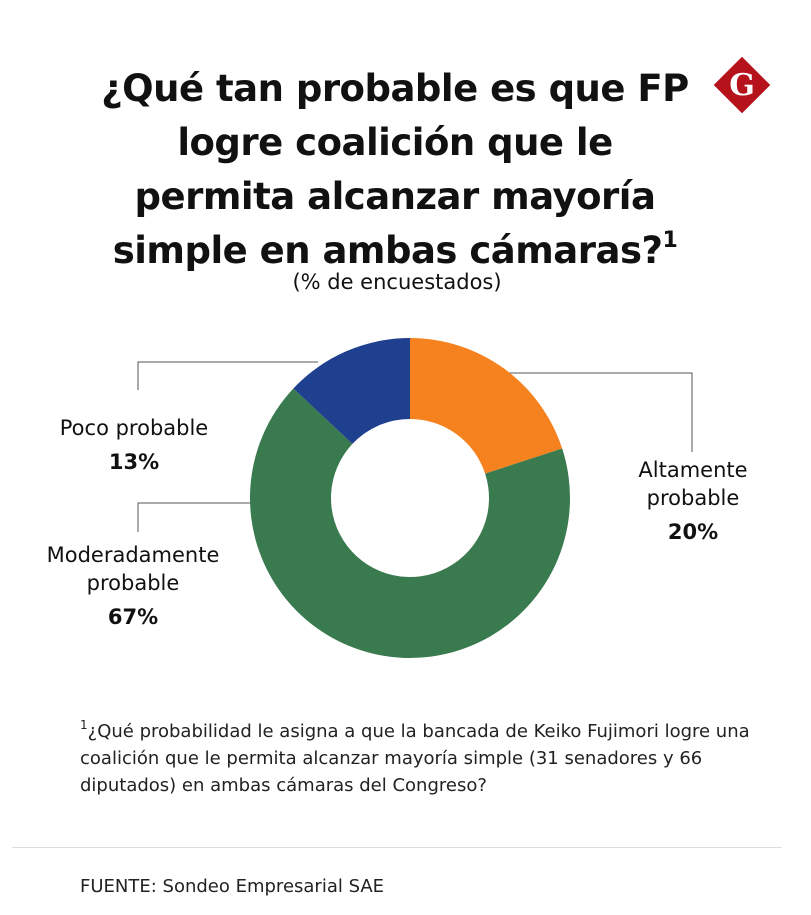 Image resolution: width=811 pixels, height=915 pixels. I want to click on value-label: 13%, so click(134, 462).